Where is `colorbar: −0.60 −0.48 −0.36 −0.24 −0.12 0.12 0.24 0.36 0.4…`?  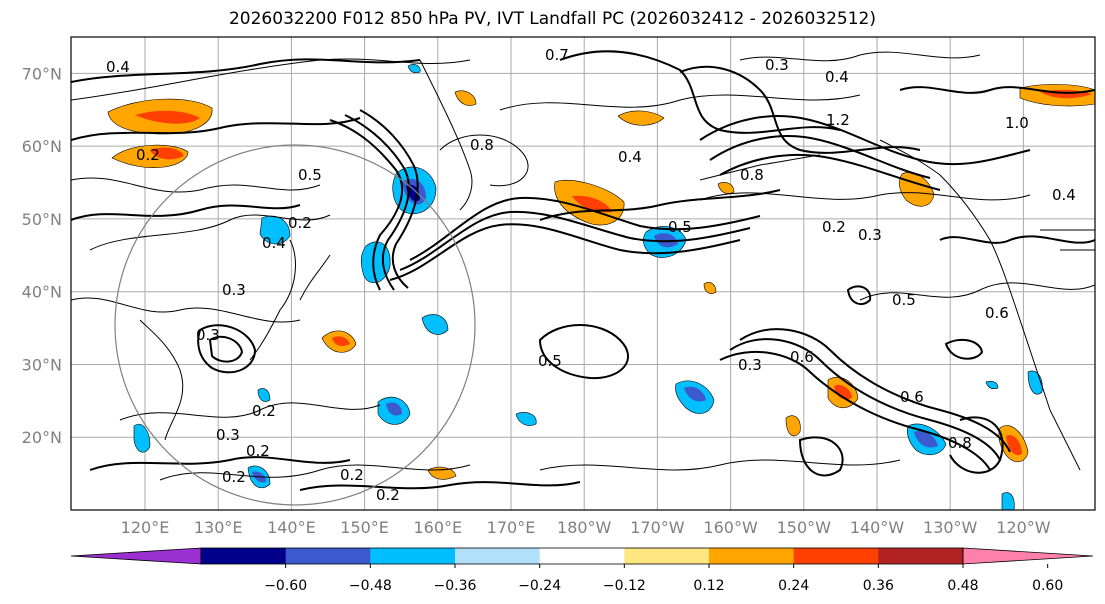 colorbar: −0.60 −0.48 −0.36 −0.24 −0.12 0.12 0.24 0.36 0.4… is located at coordinates (582, 570).